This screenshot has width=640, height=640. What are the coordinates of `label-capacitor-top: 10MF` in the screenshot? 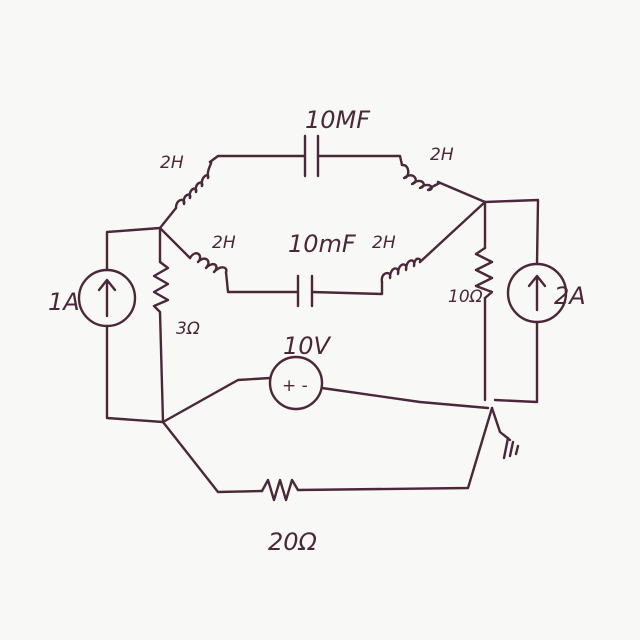 It's located at (338, 120).